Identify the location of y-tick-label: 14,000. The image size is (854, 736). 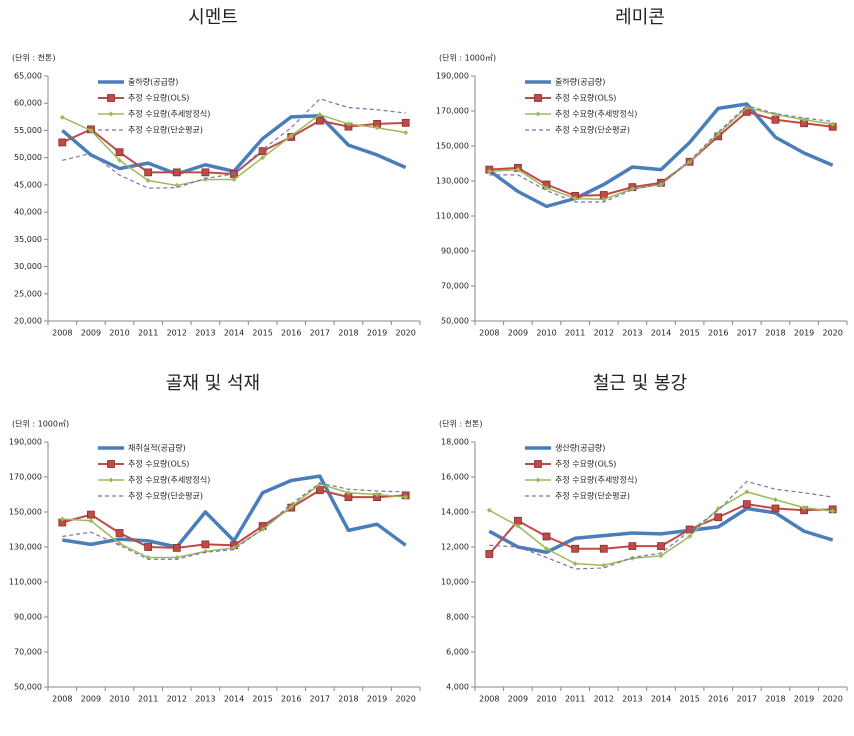
(455, 512).